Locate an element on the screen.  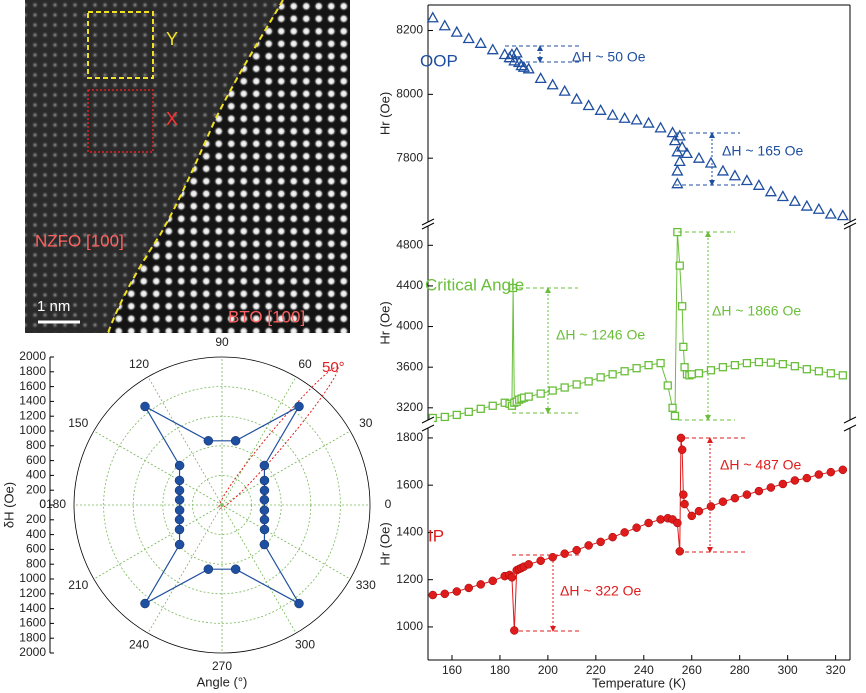
series-label: IP is located at coordinates (436, 535).